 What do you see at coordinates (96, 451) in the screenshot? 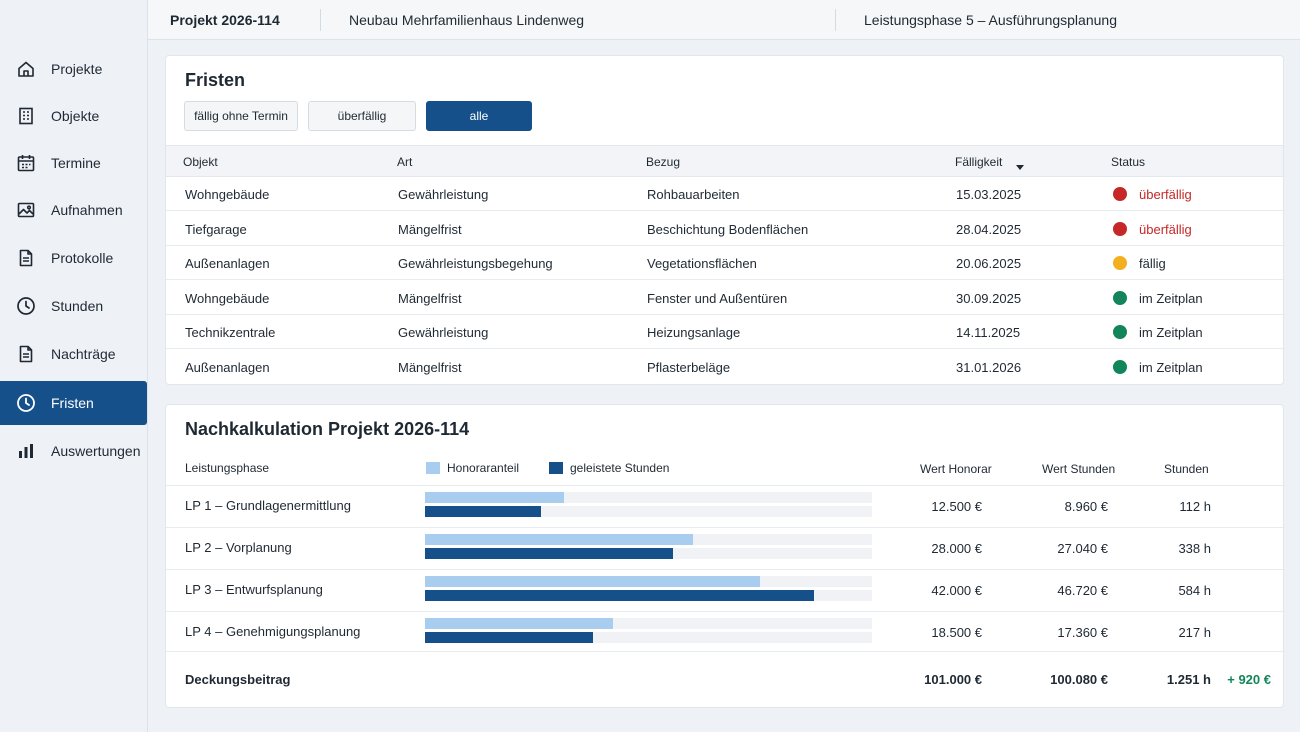
I see `sidebar-item-label: Auswertungen` at bounding box center [96, 451].